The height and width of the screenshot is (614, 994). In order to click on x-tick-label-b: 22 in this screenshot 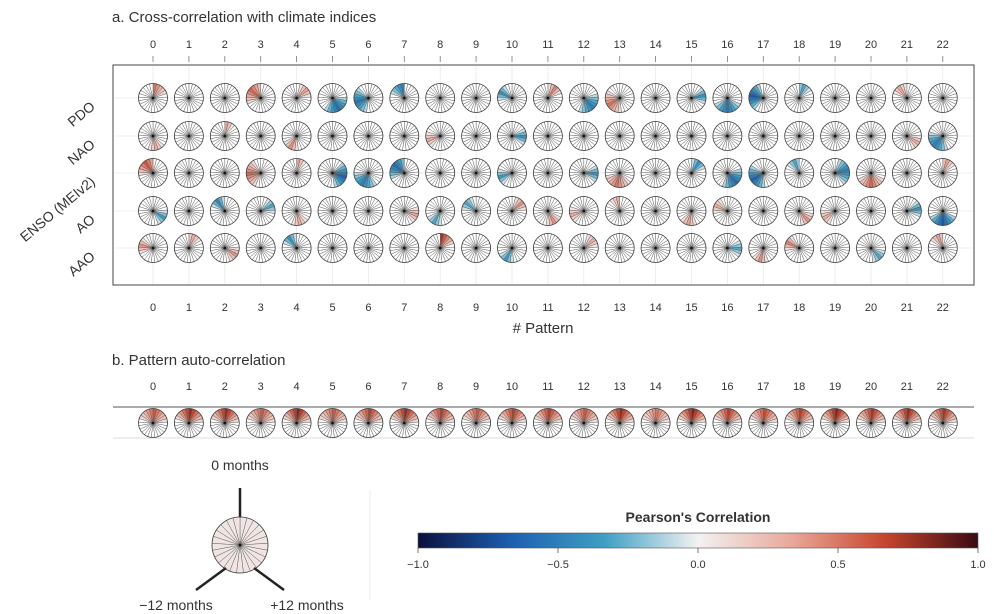, I will do `click(943, 387)`.